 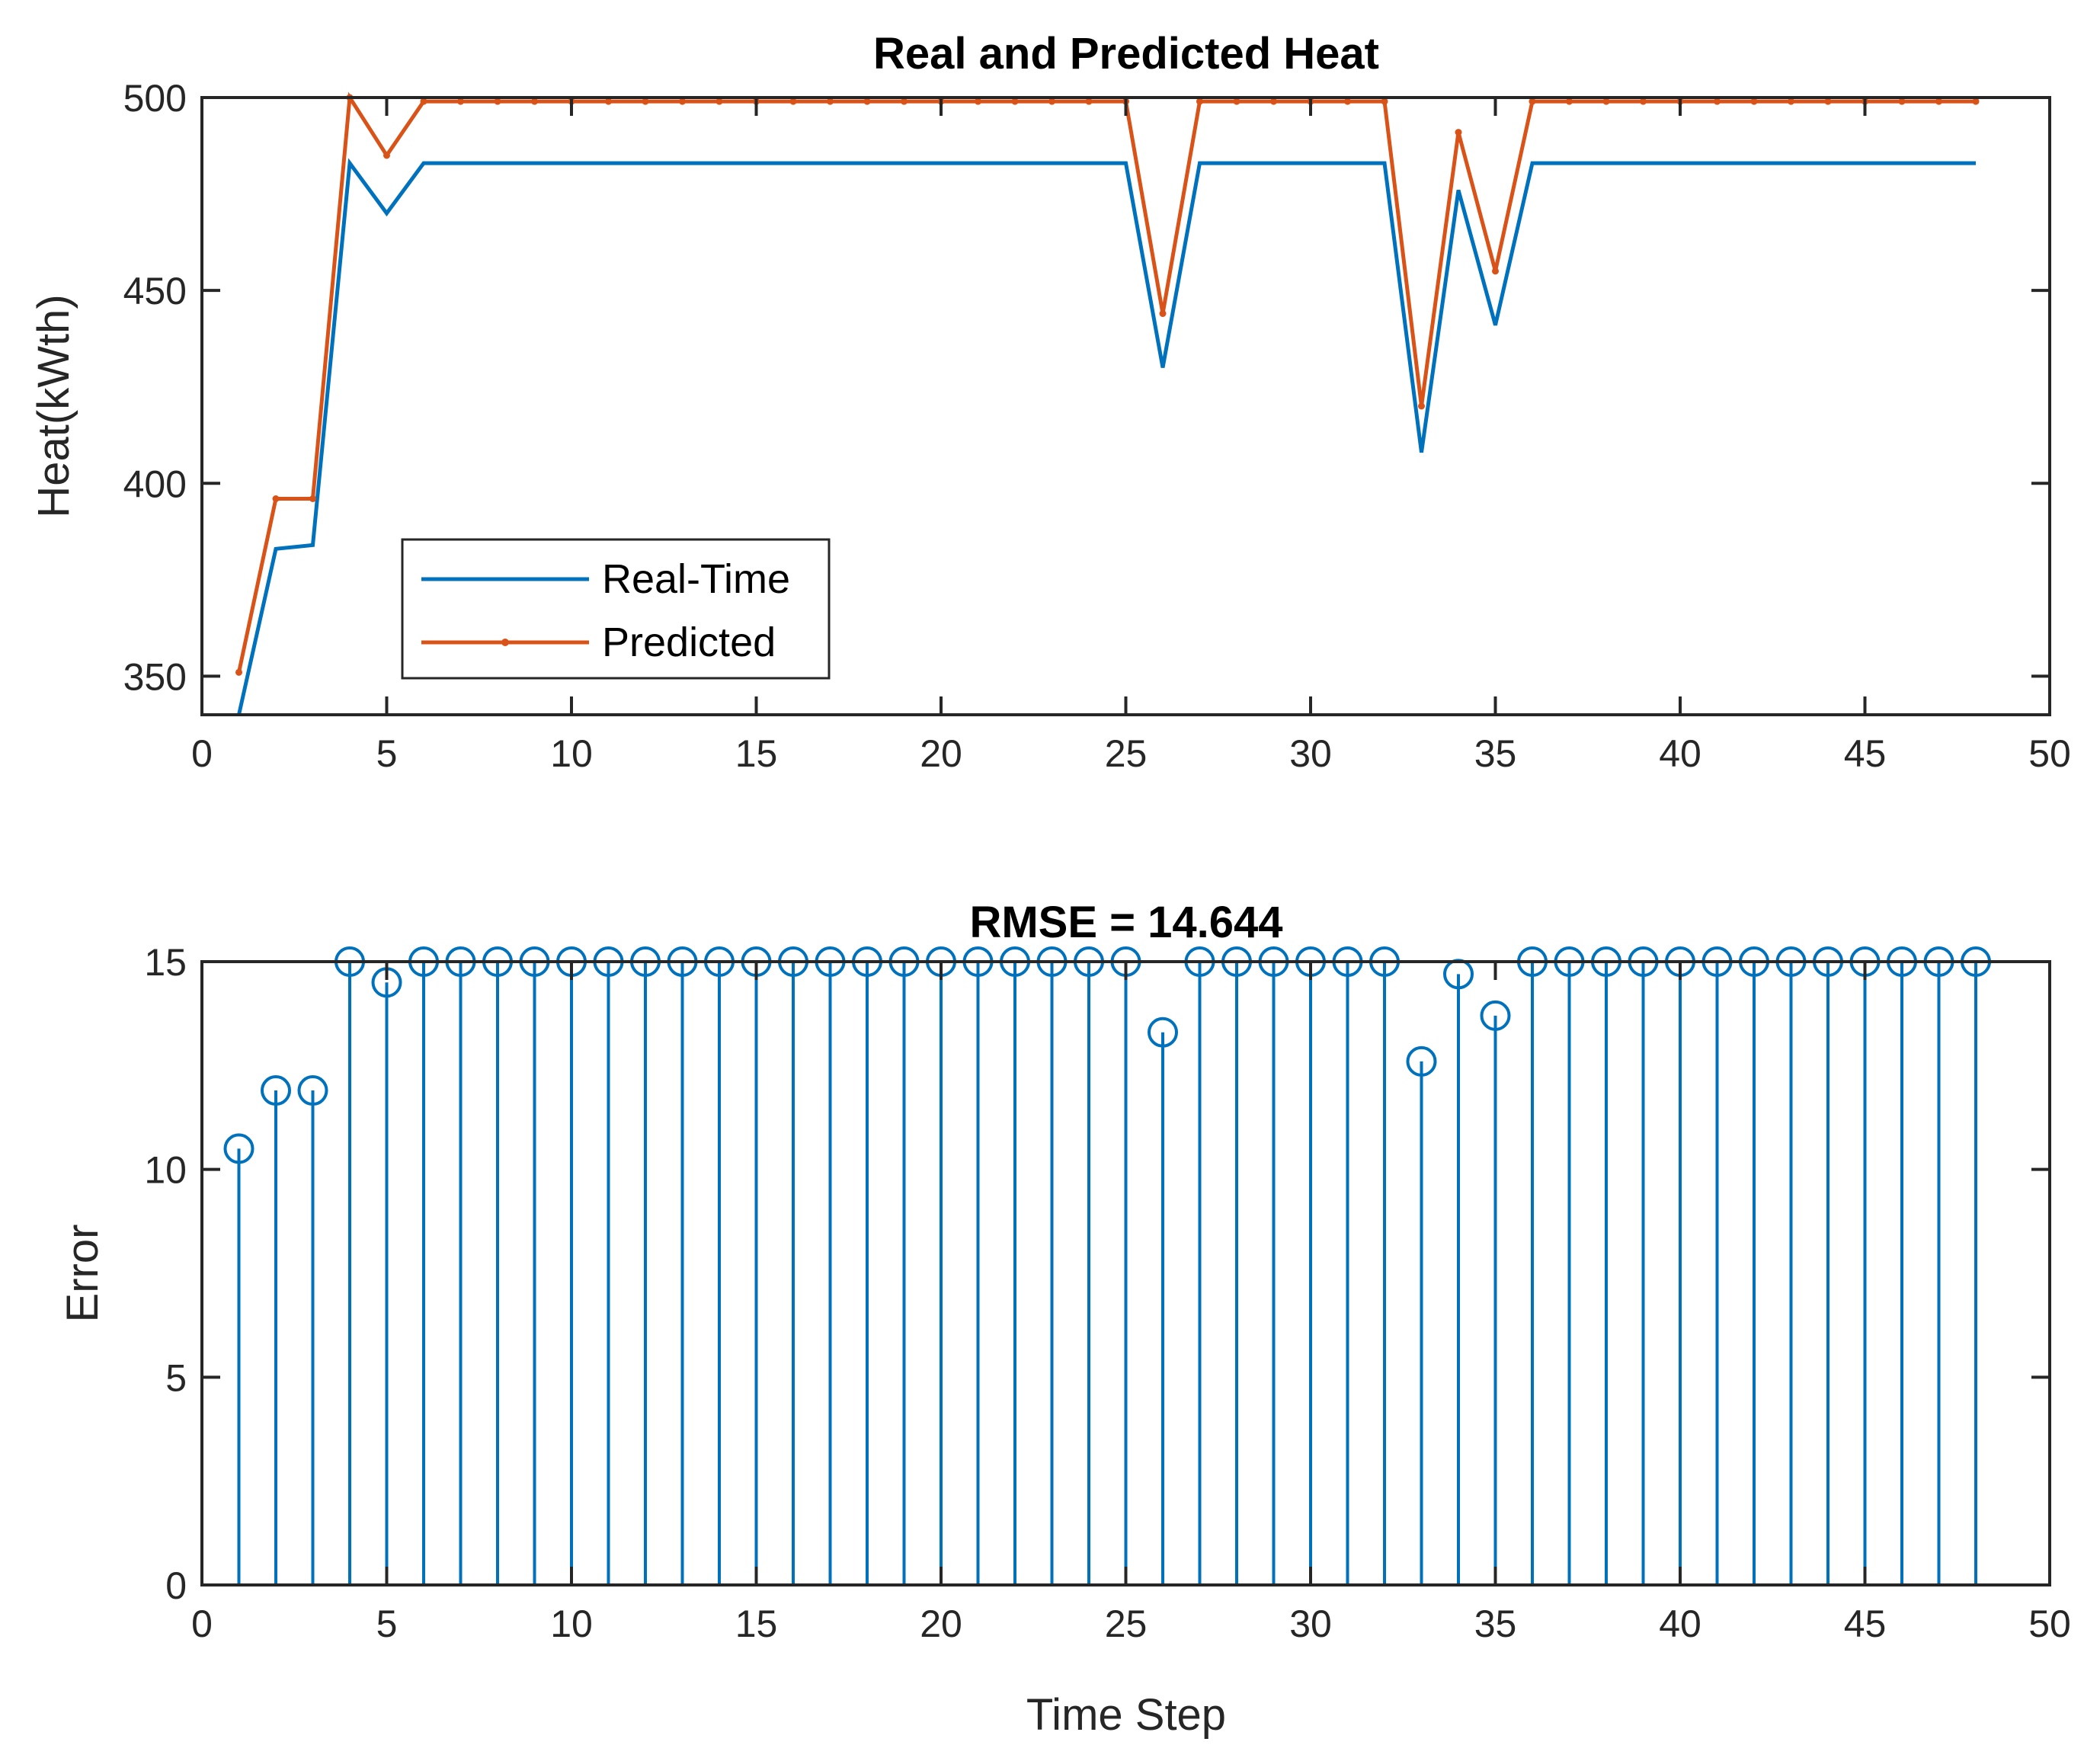 I want to click on heat-x-tick-label: 35, so click(x=1495, y=753).